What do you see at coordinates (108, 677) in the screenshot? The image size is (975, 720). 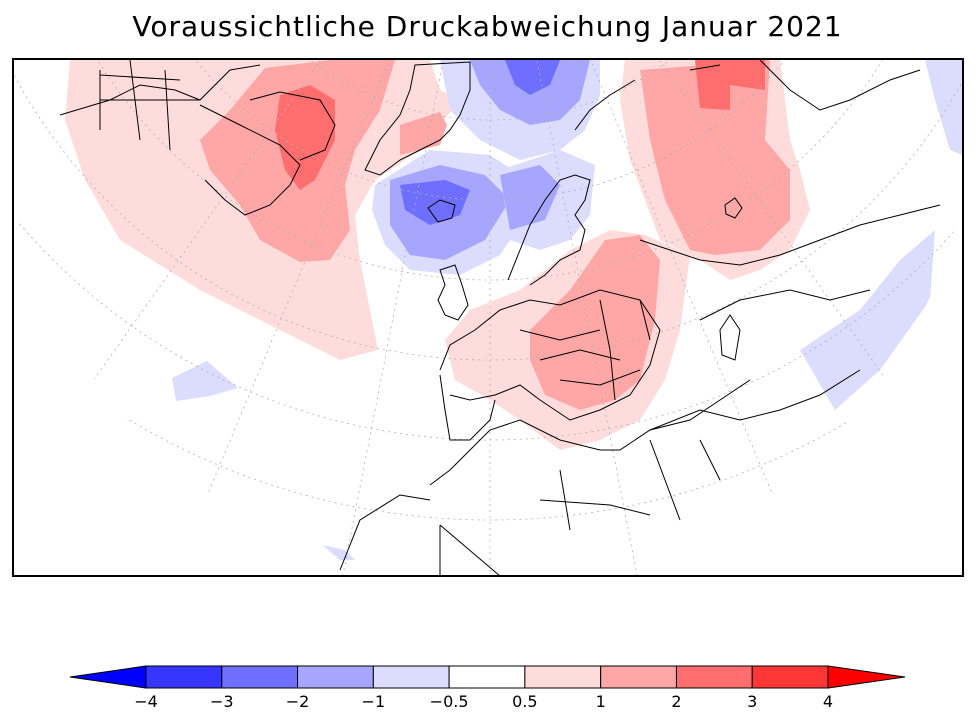 I see `colorbar-extend-min` at bounding box center [108, 677].